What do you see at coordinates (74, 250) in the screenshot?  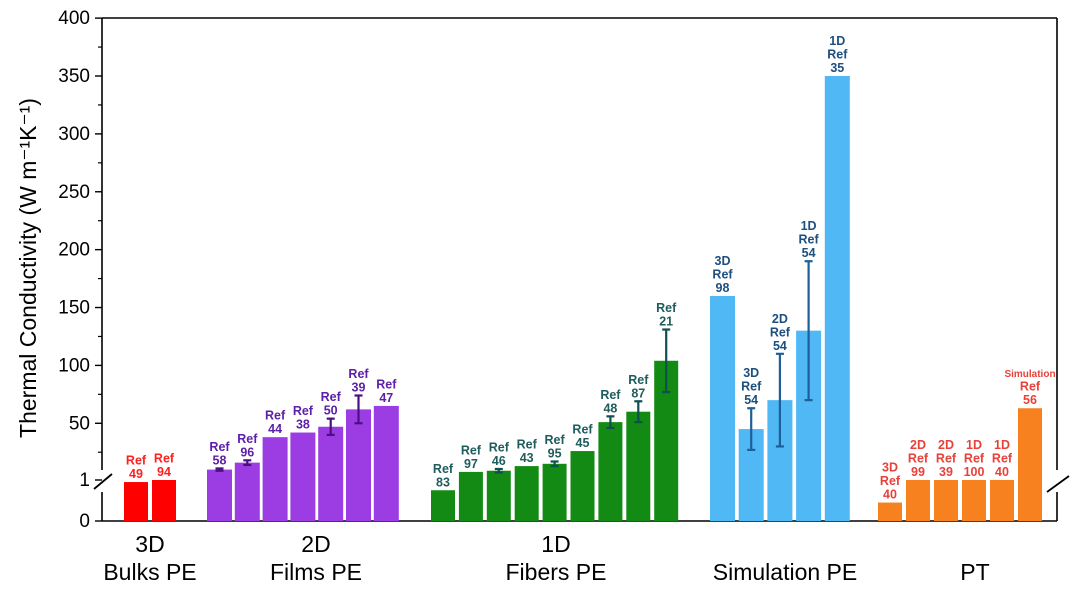 I see `y-tick-label: 200` at bounding box center [74, 250].